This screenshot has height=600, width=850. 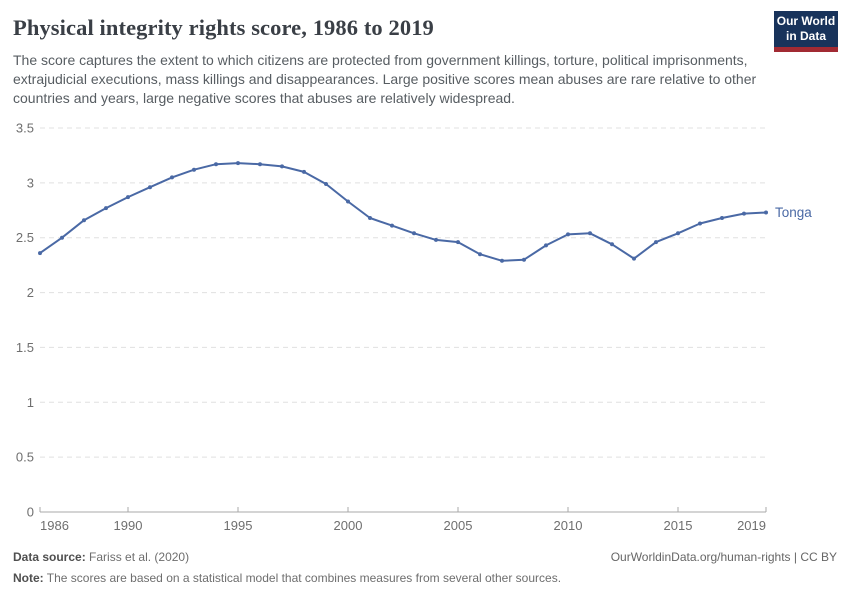 What do you see at coordinates (793, 212) in the screenshot?
I see `entity-label: Tonga` at bounding box center [793, 212].